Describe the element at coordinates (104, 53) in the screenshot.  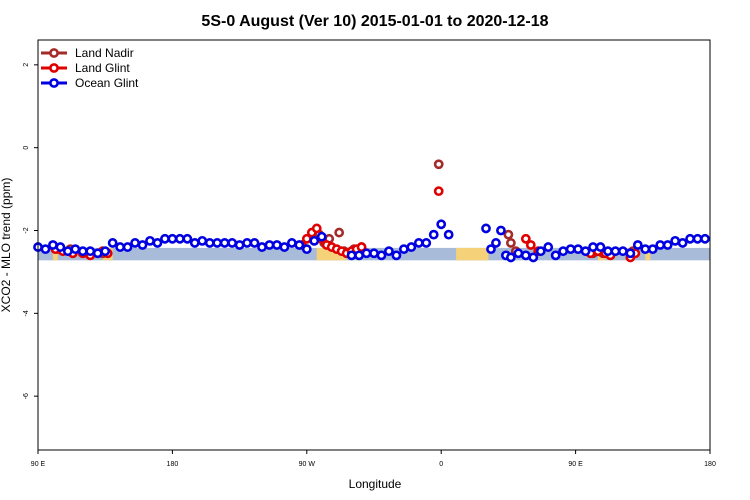
I see `legend-label: Land Nadir` at that location.